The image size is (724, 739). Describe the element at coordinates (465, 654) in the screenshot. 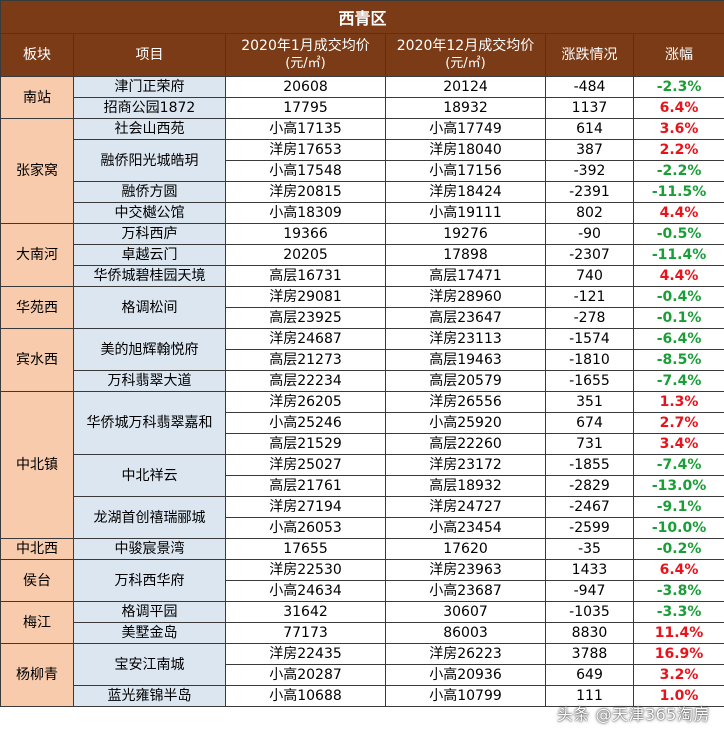

I see `price-dec-cell: 洋房26223` at that location.